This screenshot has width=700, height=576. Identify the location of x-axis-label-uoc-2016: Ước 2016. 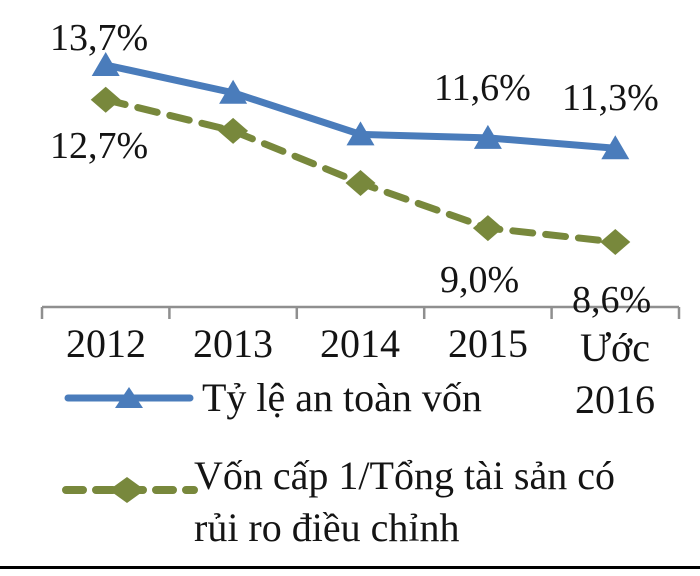
(615, 373).